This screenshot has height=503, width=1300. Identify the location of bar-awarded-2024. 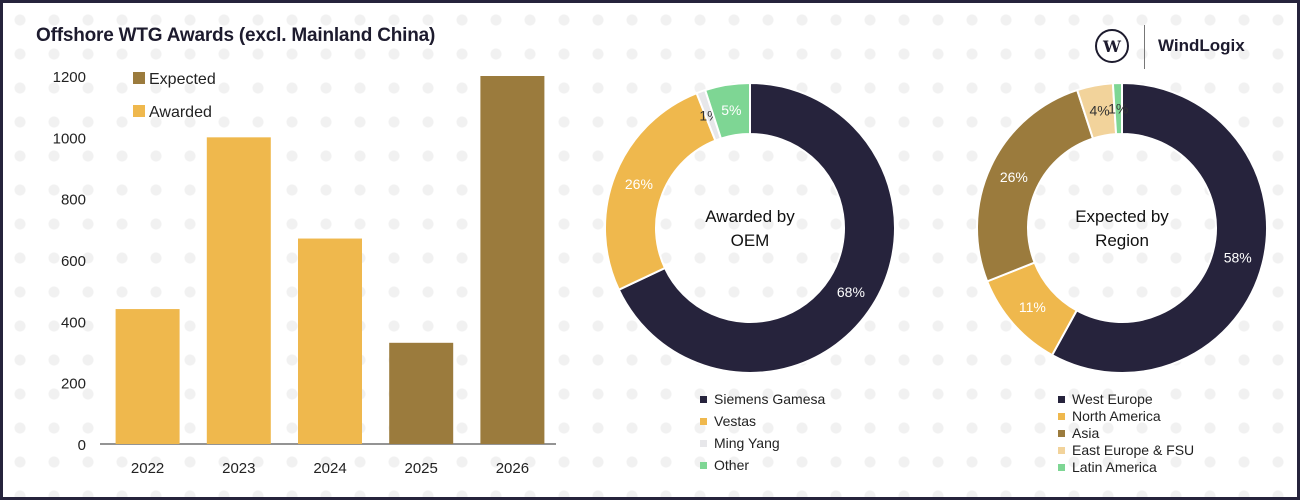
(330, 341).